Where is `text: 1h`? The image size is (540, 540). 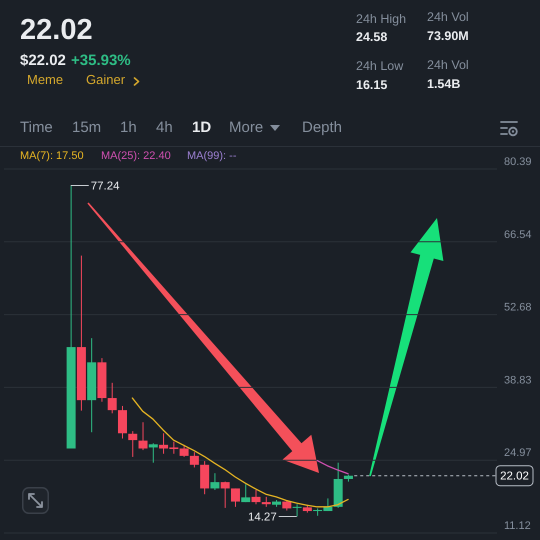
text: 1h is located at coordinates (128, 127).